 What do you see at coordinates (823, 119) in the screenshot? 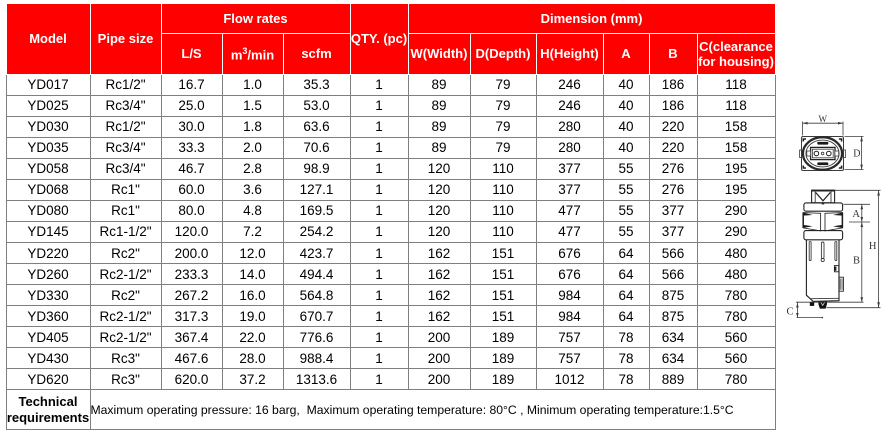
I see `svg-text: W` at bounding box center [823, 119].